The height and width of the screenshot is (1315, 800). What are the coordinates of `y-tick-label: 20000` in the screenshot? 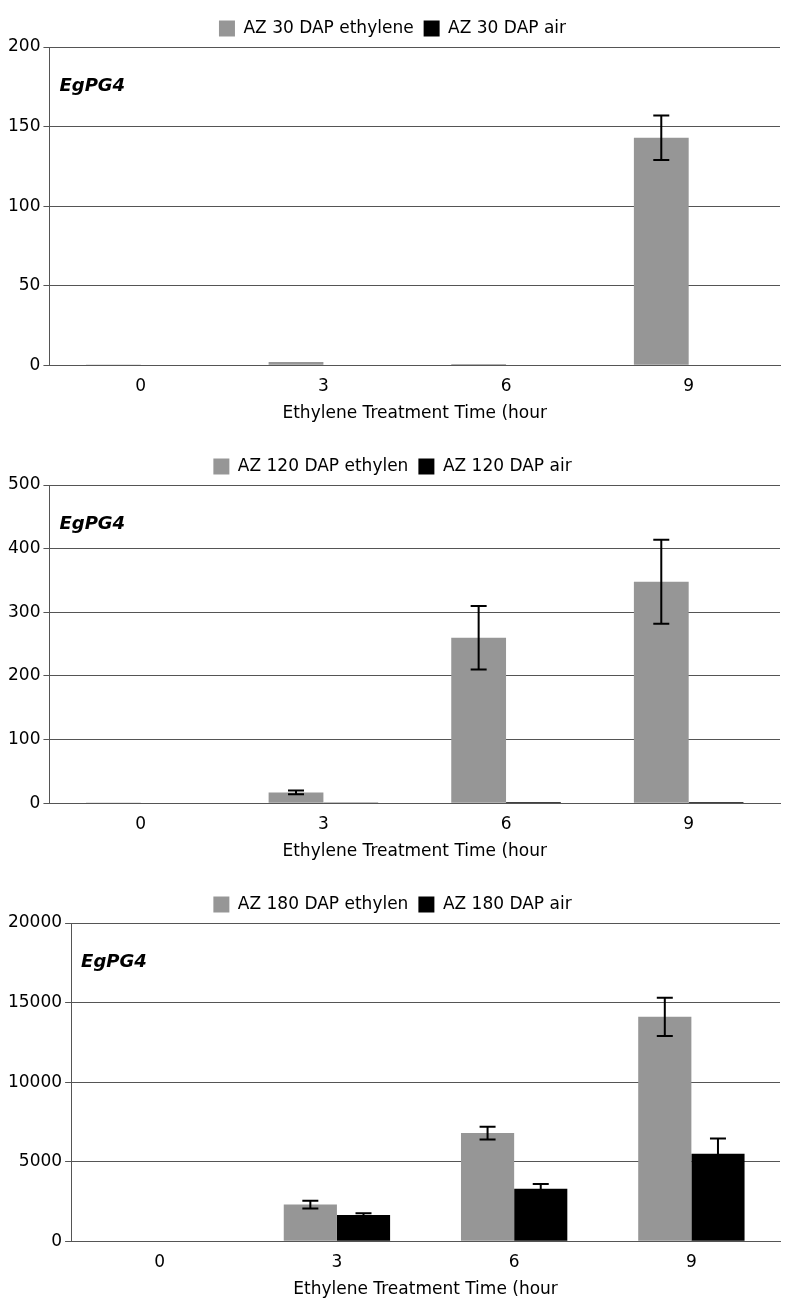 It's located at (35, 921).